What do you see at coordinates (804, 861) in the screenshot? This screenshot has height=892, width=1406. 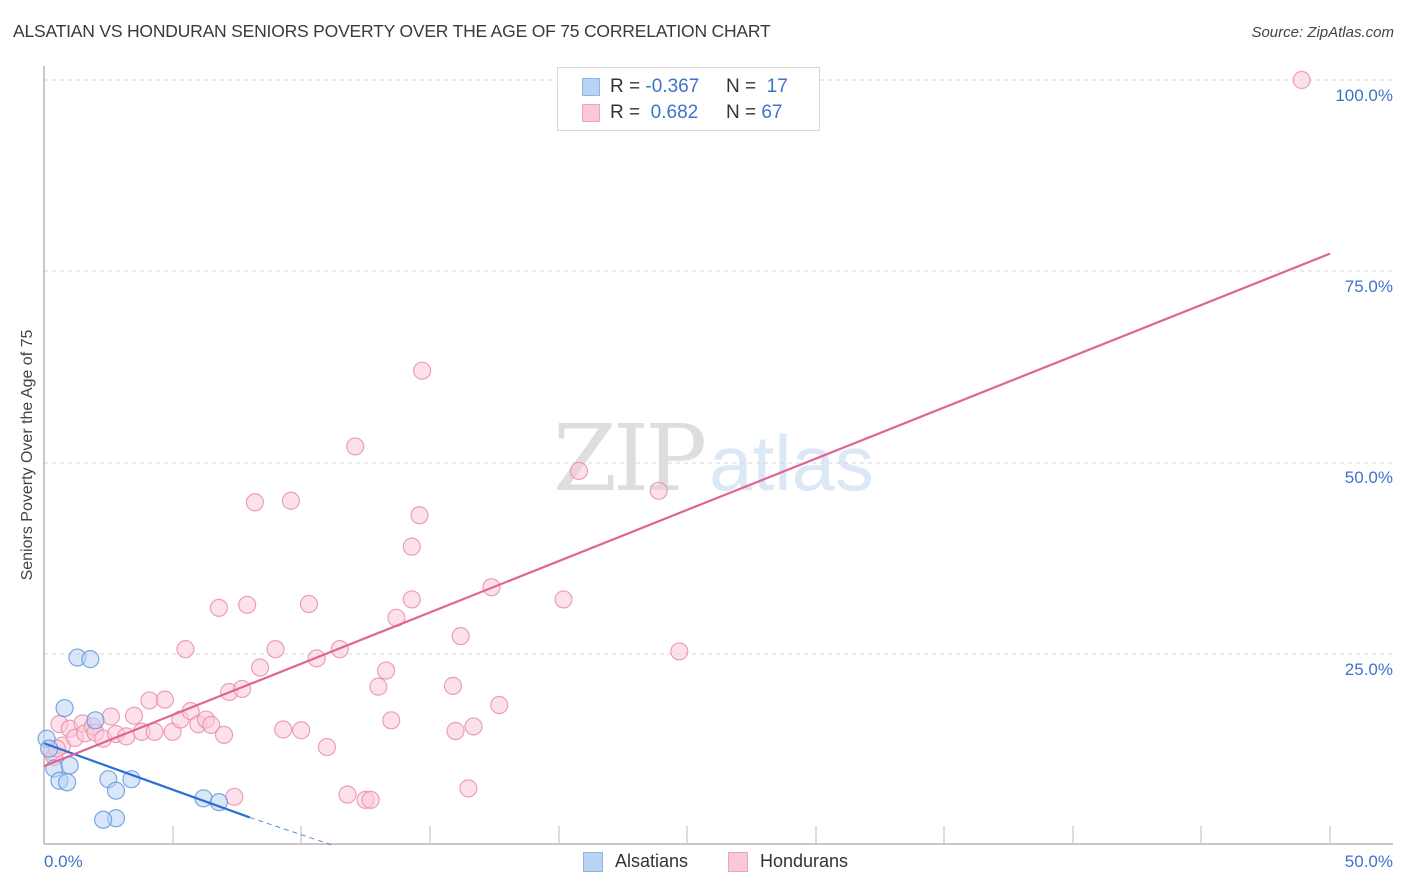 I see `legend-label-hondurans: Hondurans` at bounding box center [804, 861].